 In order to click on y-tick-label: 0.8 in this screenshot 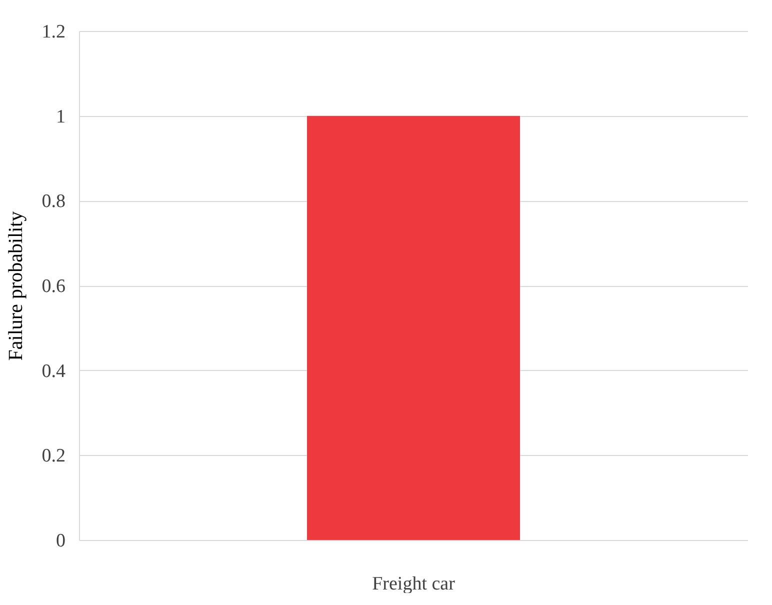, I will do `click(54, 201)`.